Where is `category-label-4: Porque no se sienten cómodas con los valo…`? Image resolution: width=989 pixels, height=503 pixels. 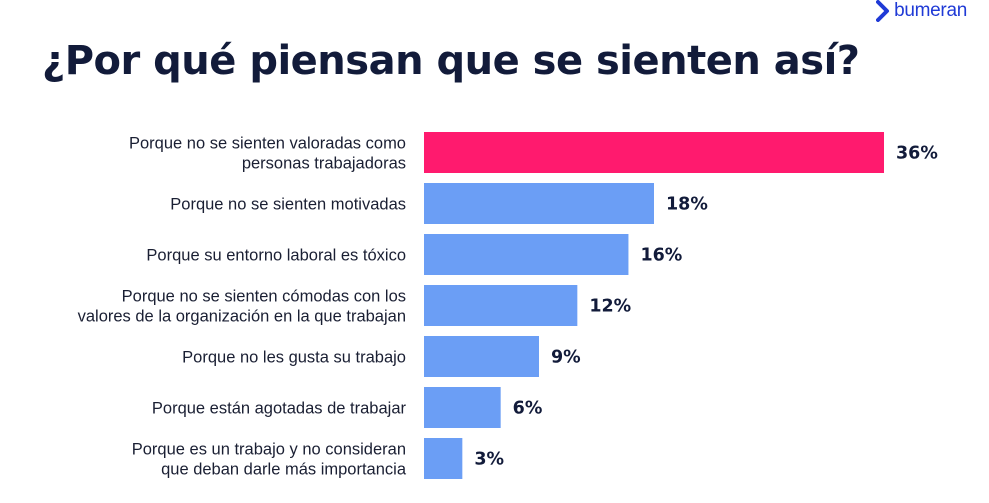
category-label-4: Porque no se sienten cómodas con los valo… is located at coordinates (242, 307).